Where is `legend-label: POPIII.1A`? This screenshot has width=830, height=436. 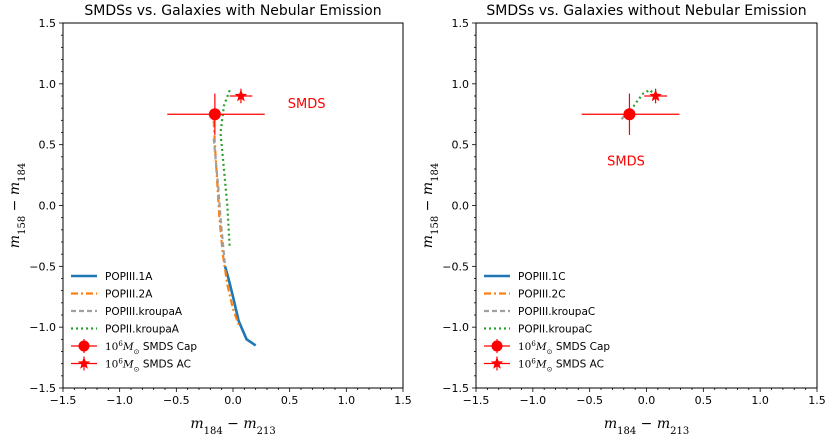
legend-label: POPIII.1A is located at coordinates (129, 277).